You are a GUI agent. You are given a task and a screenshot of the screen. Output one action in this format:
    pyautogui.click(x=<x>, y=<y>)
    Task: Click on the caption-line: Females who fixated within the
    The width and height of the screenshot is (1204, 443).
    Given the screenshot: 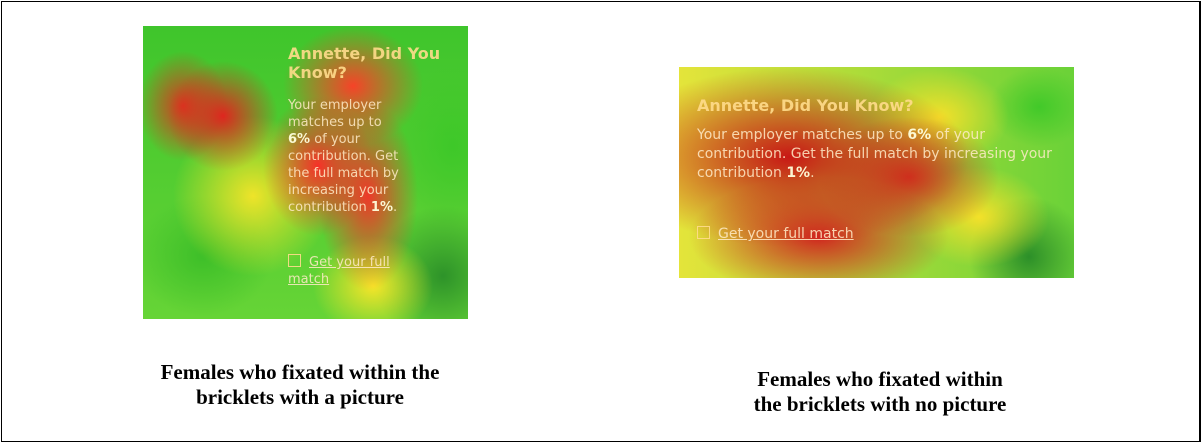 What is the action you would take?
    pyautogui.click(x=300, y=372)
    